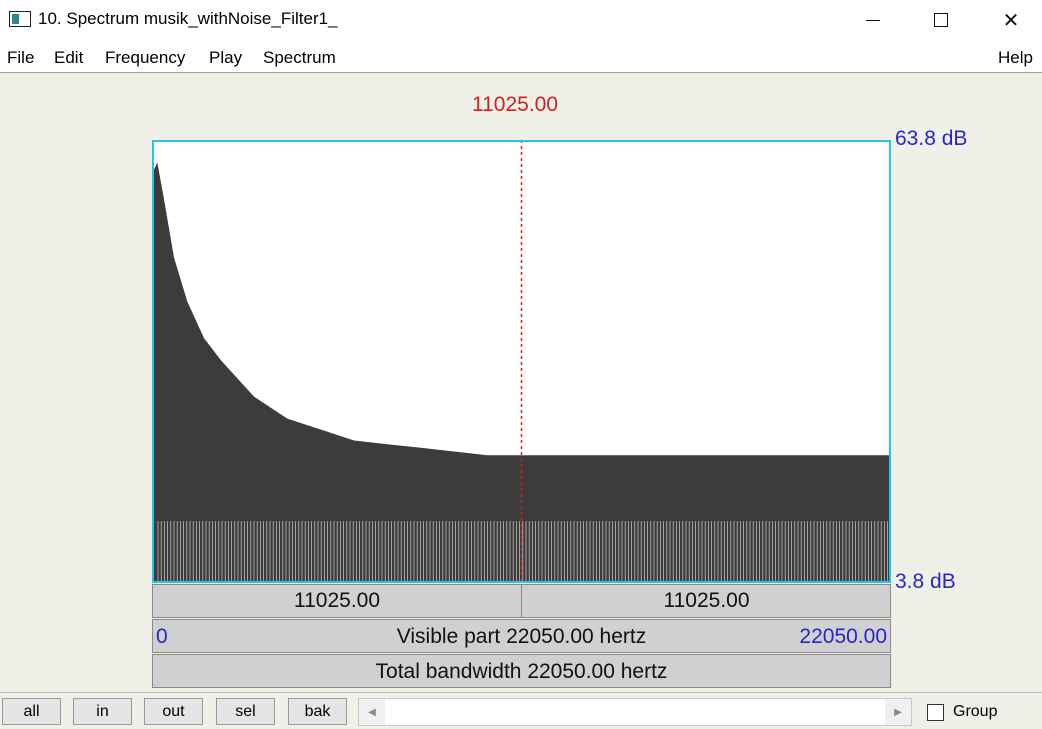 The image size is (1042, 729). What do you see at coordinates (21, 57) in the screenshot?
I see `menu-file: File` at bounding box center [21, 57].